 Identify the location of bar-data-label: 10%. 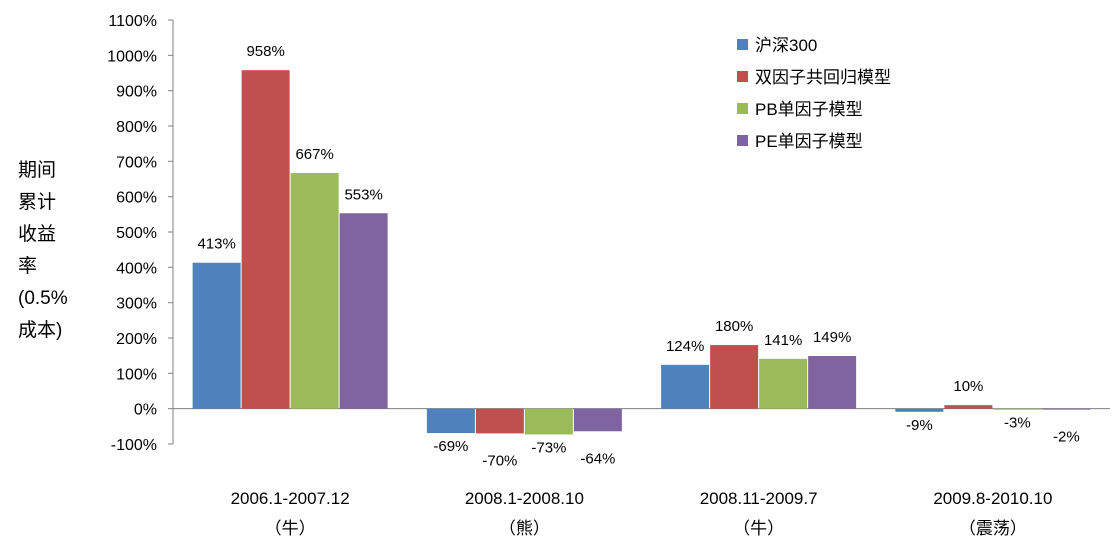
(968, 386).